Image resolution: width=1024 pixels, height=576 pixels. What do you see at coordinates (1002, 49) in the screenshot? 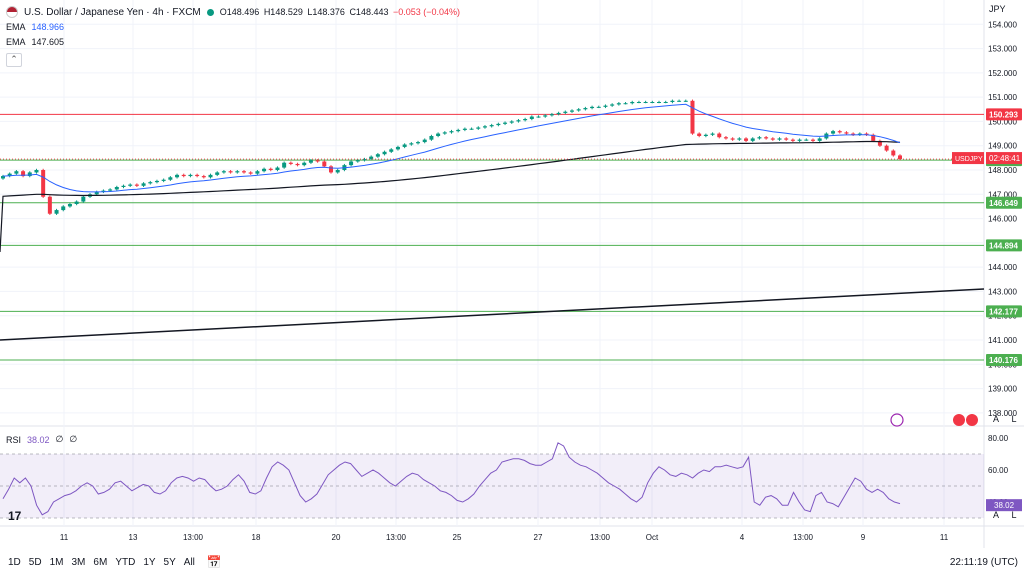
I see `price-tick-1: 153.000` at bounding box center [1002, 49].